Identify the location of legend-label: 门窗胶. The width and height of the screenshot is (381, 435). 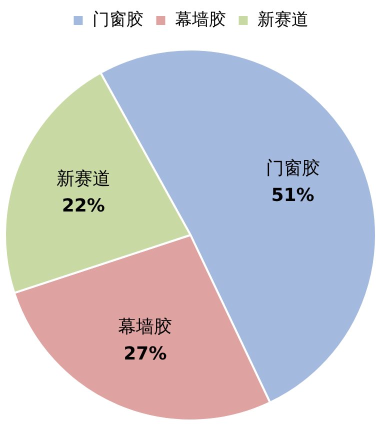
(118, 20).